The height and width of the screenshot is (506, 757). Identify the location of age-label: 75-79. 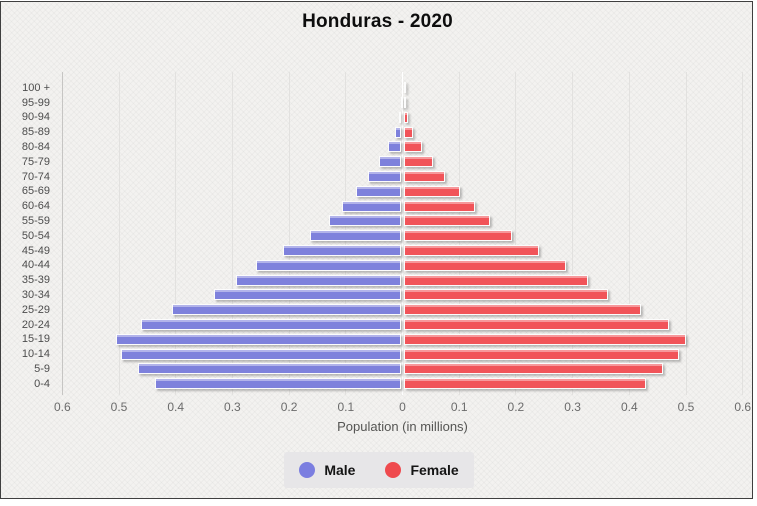
(35, 161).